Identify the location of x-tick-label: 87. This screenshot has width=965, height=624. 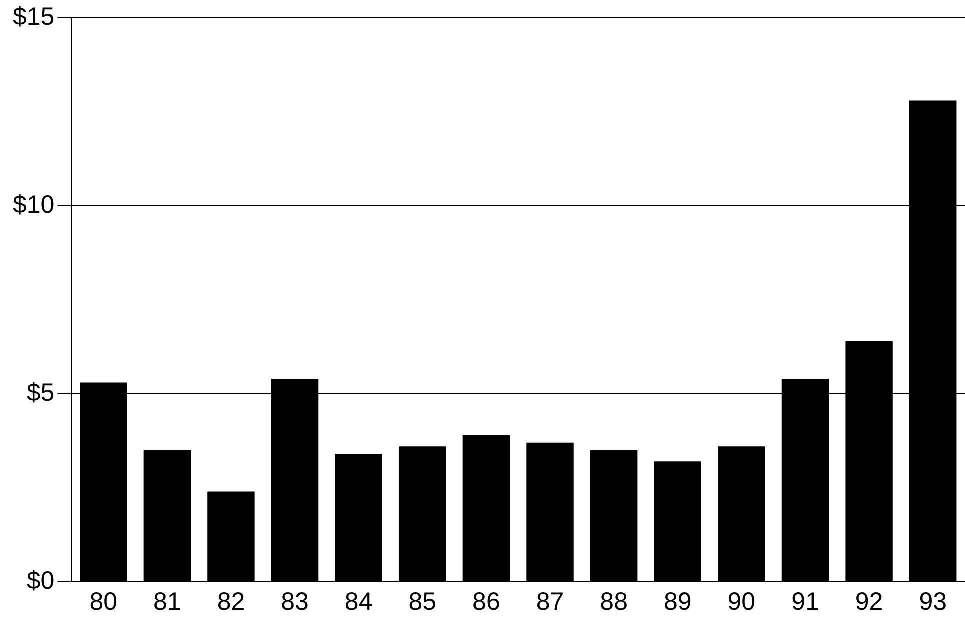
(550, 602).